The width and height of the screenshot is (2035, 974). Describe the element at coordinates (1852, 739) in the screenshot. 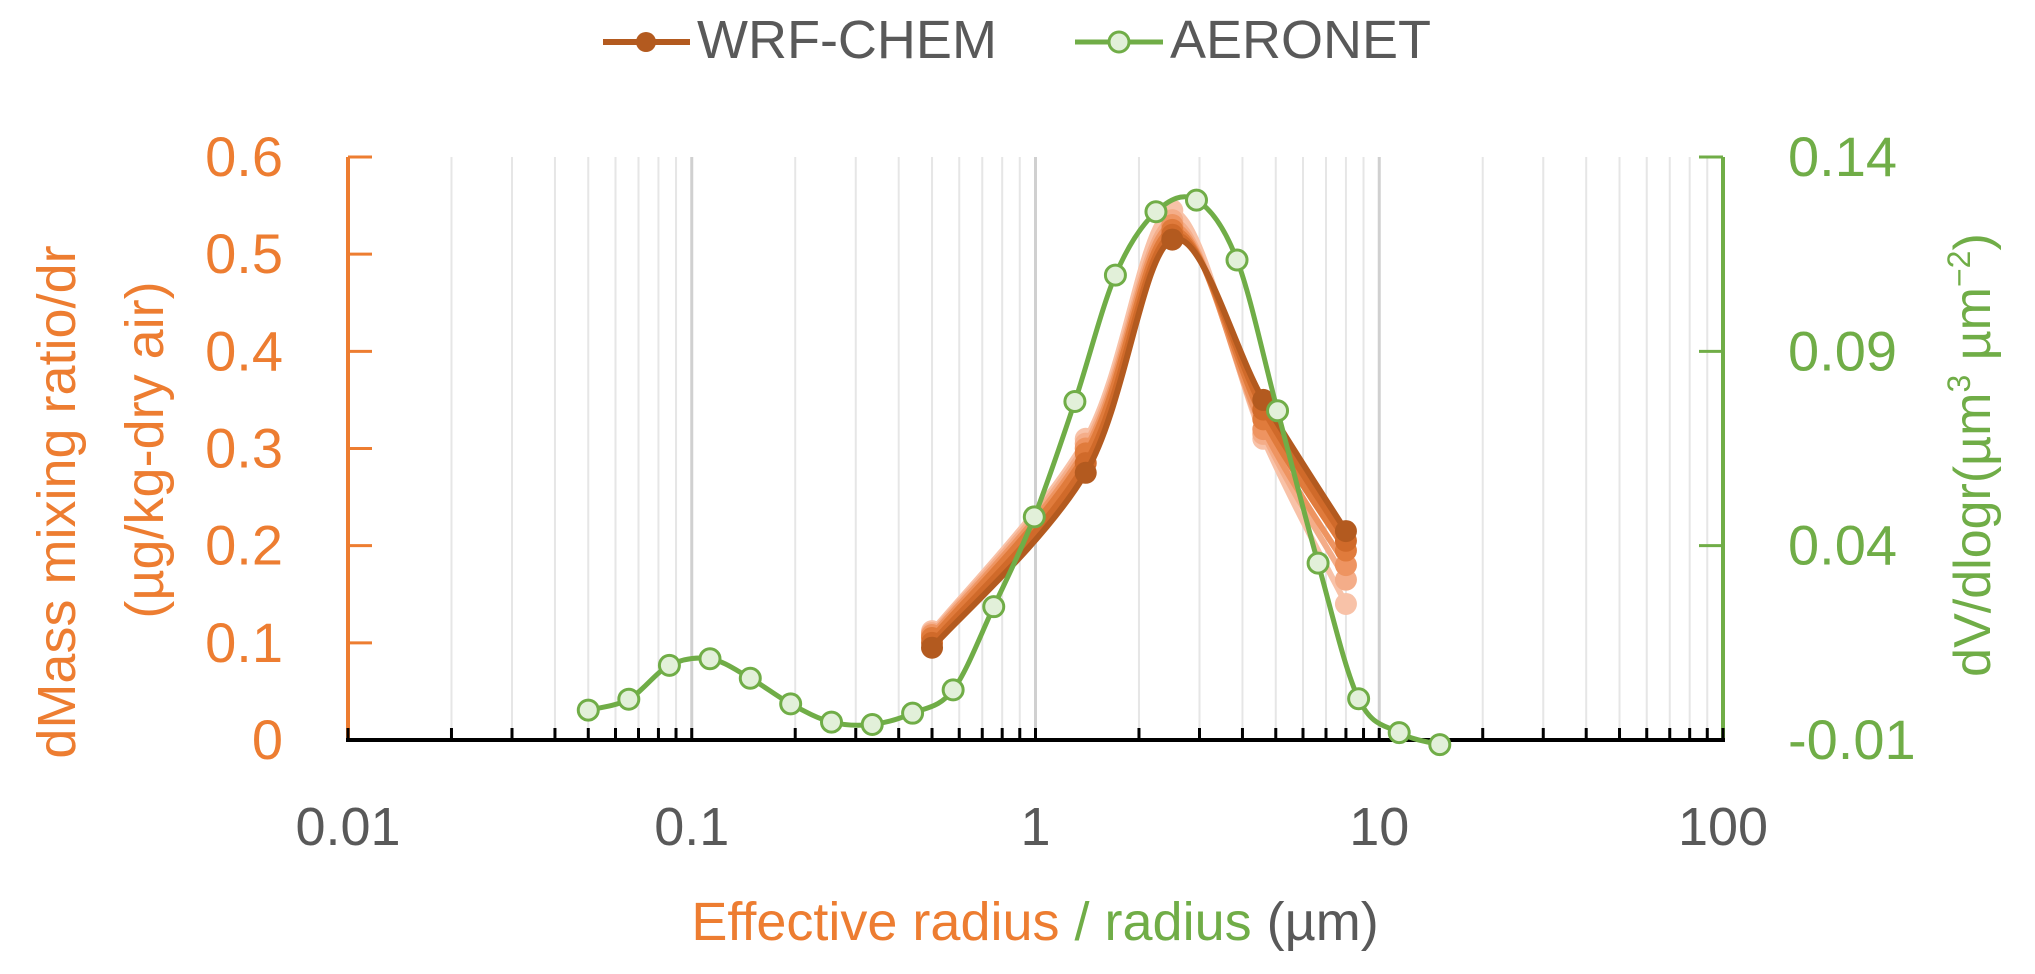

I see `right-tick-label: -0.01` at that location.